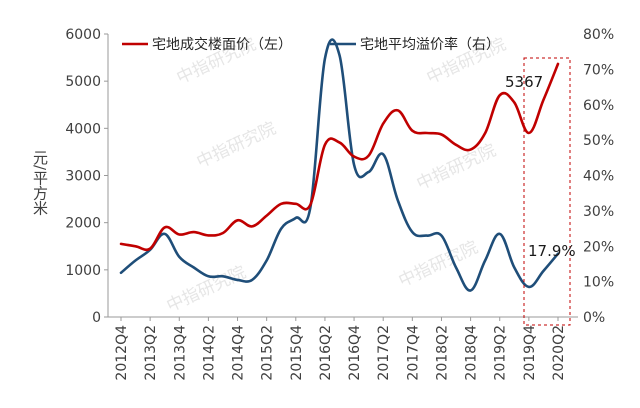 This screenshot has width=640, height=408. I want to click on x-tick-label: 2020Q2, so click(559, 353).